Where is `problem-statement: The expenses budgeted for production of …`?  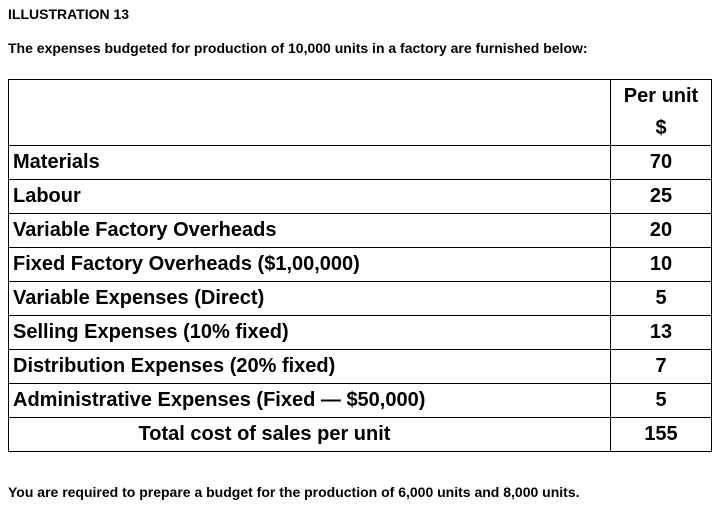
problem-statement: The expenses budgeted for production of … is located at coordinates (298, 48).